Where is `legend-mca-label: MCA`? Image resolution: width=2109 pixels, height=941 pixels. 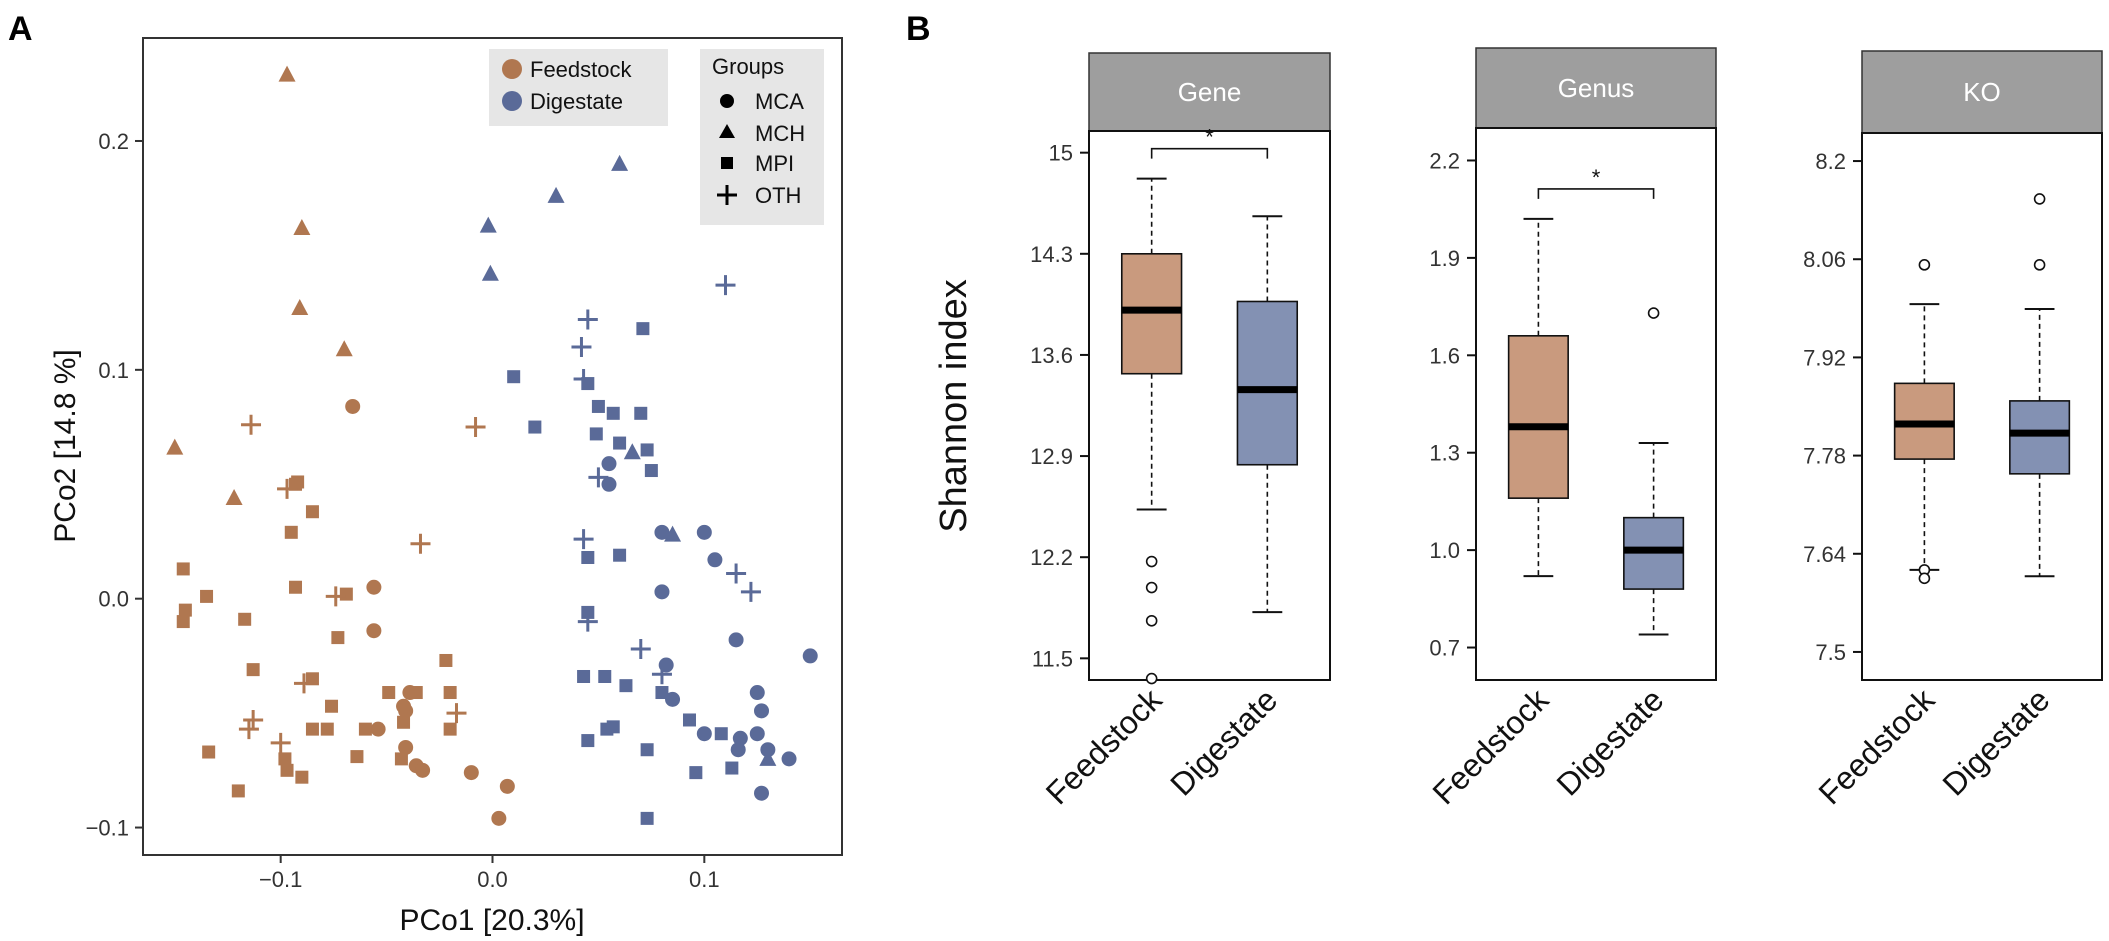 legend-mca-label: MCA is located at coordinates (779, 101).